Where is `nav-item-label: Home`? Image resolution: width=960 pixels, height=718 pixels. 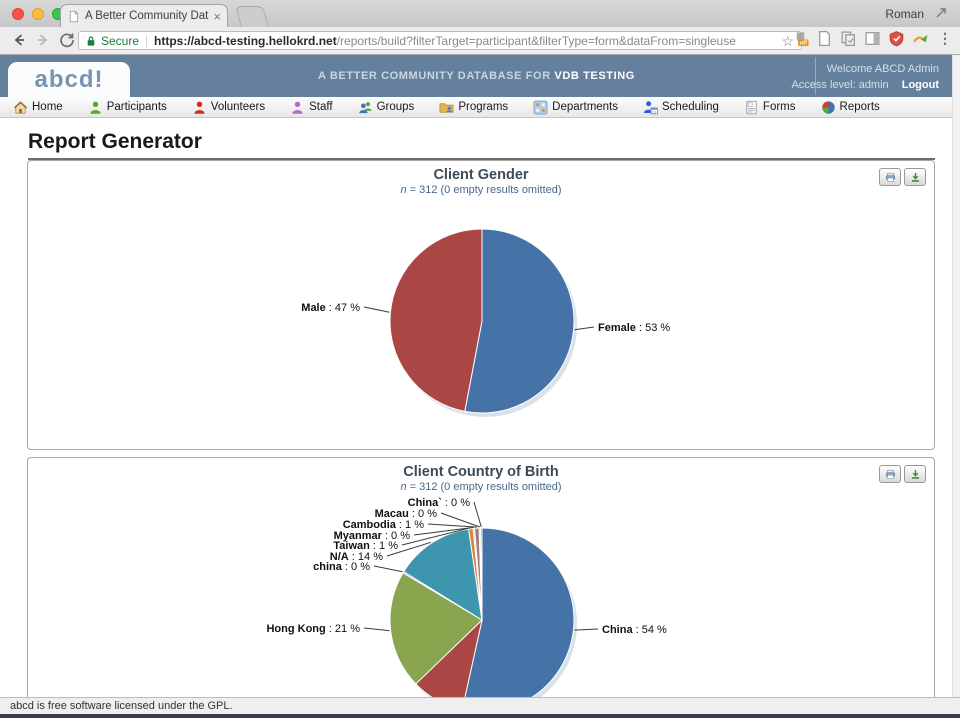
nav-item-label: Home is located at coordinates (47, 107).